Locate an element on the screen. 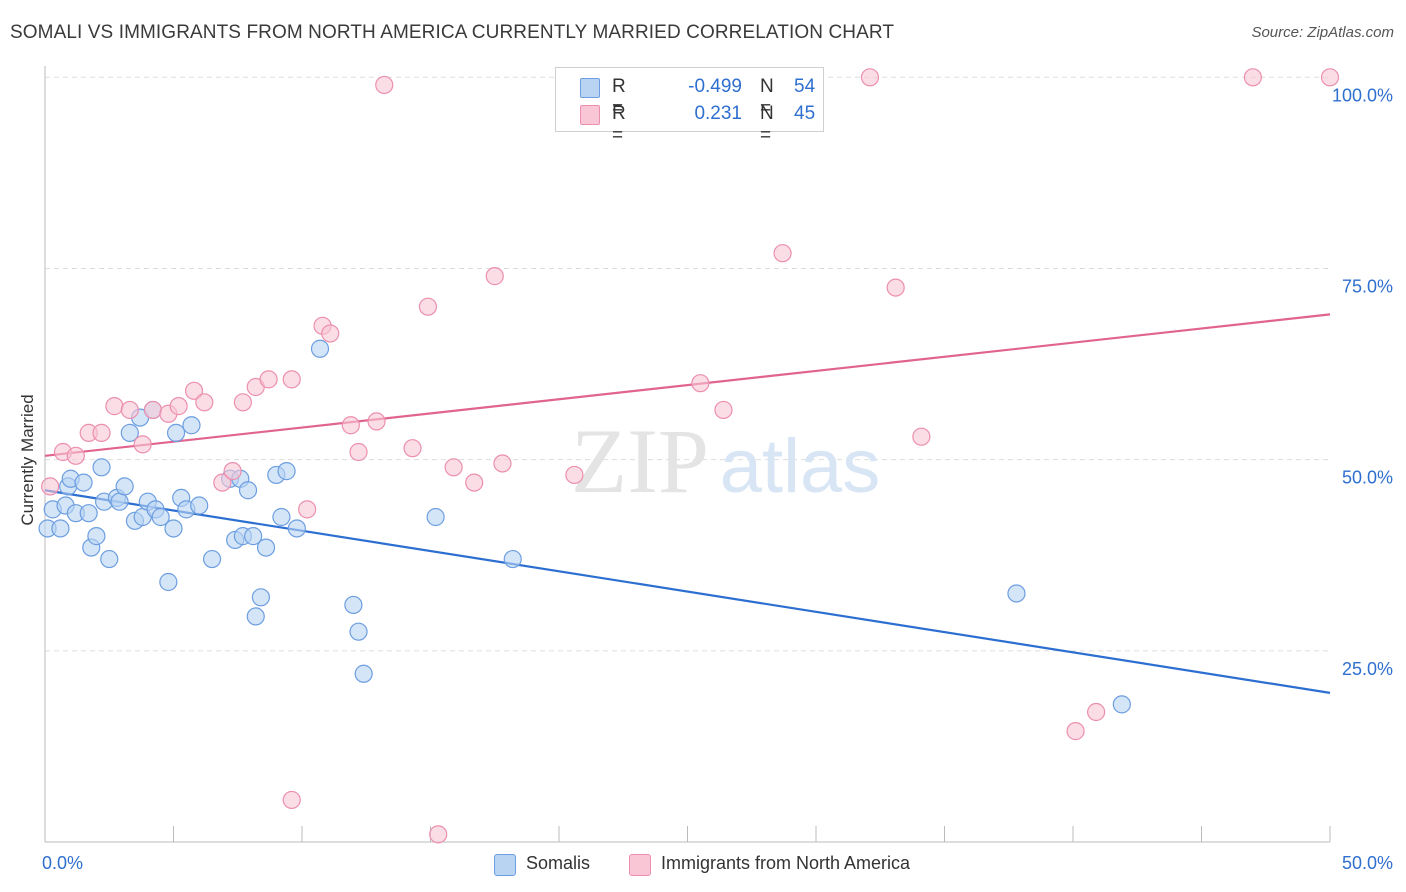  y-tick-label: 25.0% is located at coordinates (1367, 669).